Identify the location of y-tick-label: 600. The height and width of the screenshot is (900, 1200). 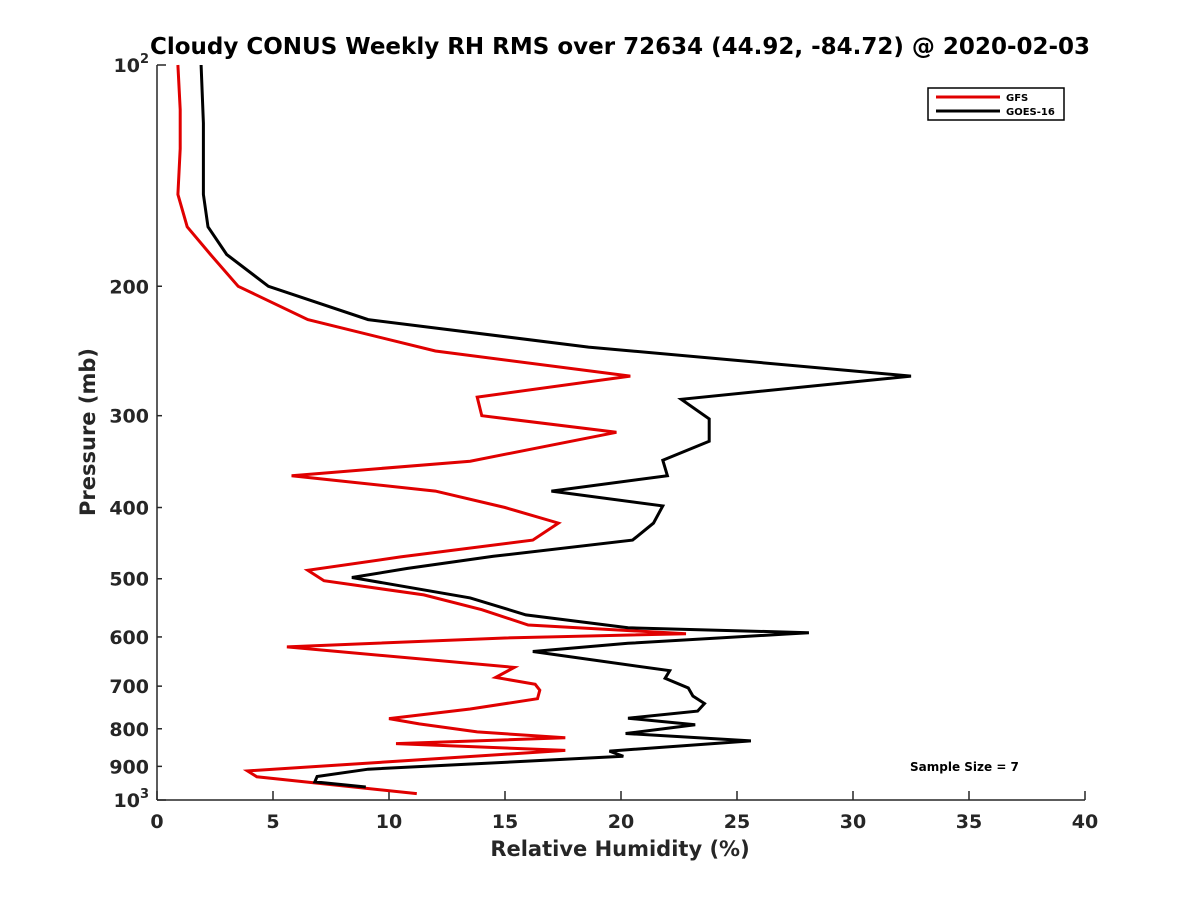
(129, 638).